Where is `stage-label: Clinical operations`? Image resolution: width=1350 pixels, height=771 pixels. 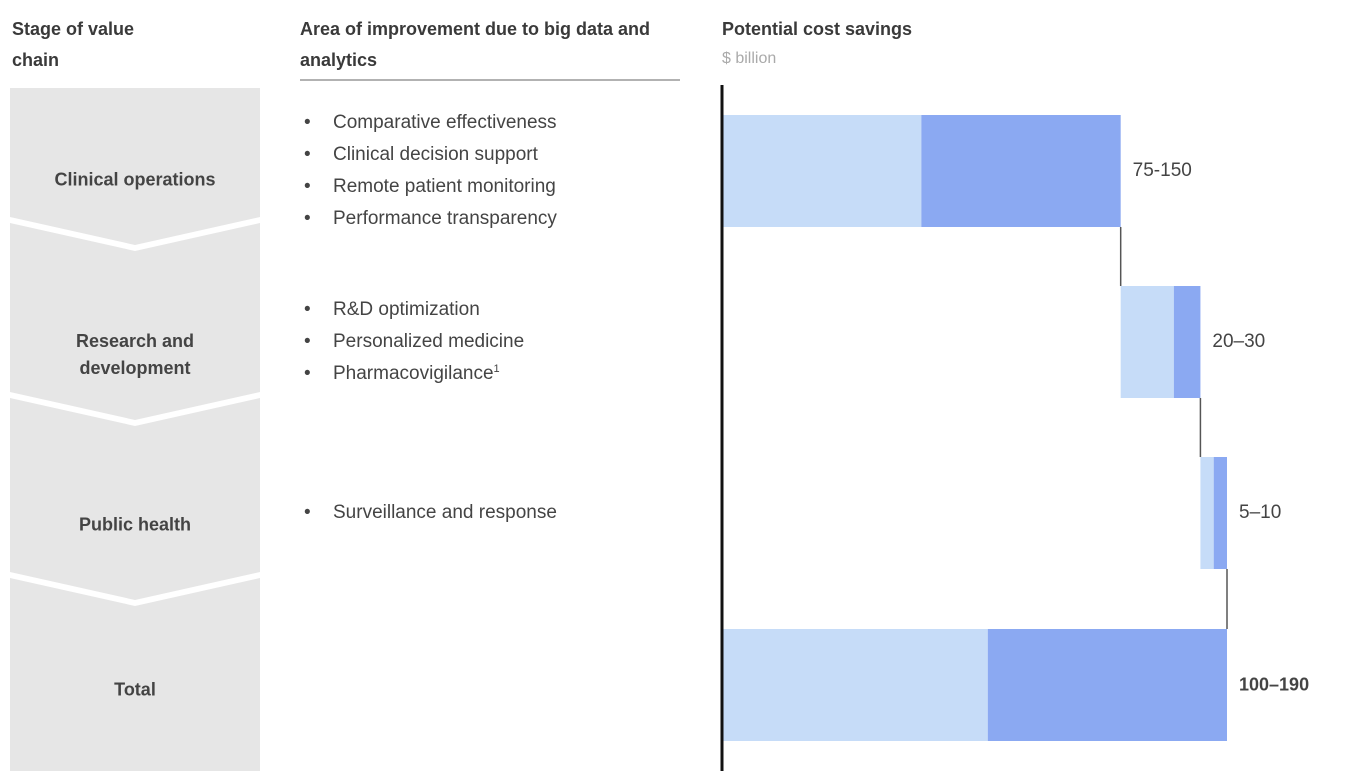
stage-label: Clinical operations is located at coordinates (135, 179).